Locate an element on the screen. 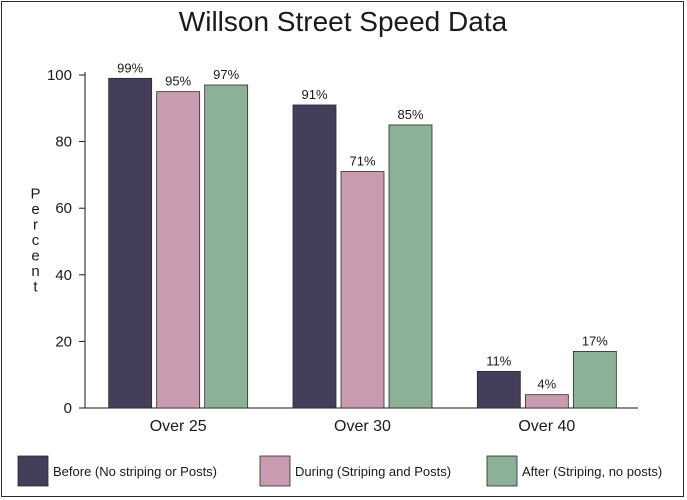 The image size is (687, 500). bar-value-label: 71% is located at coordinates (362, 161).